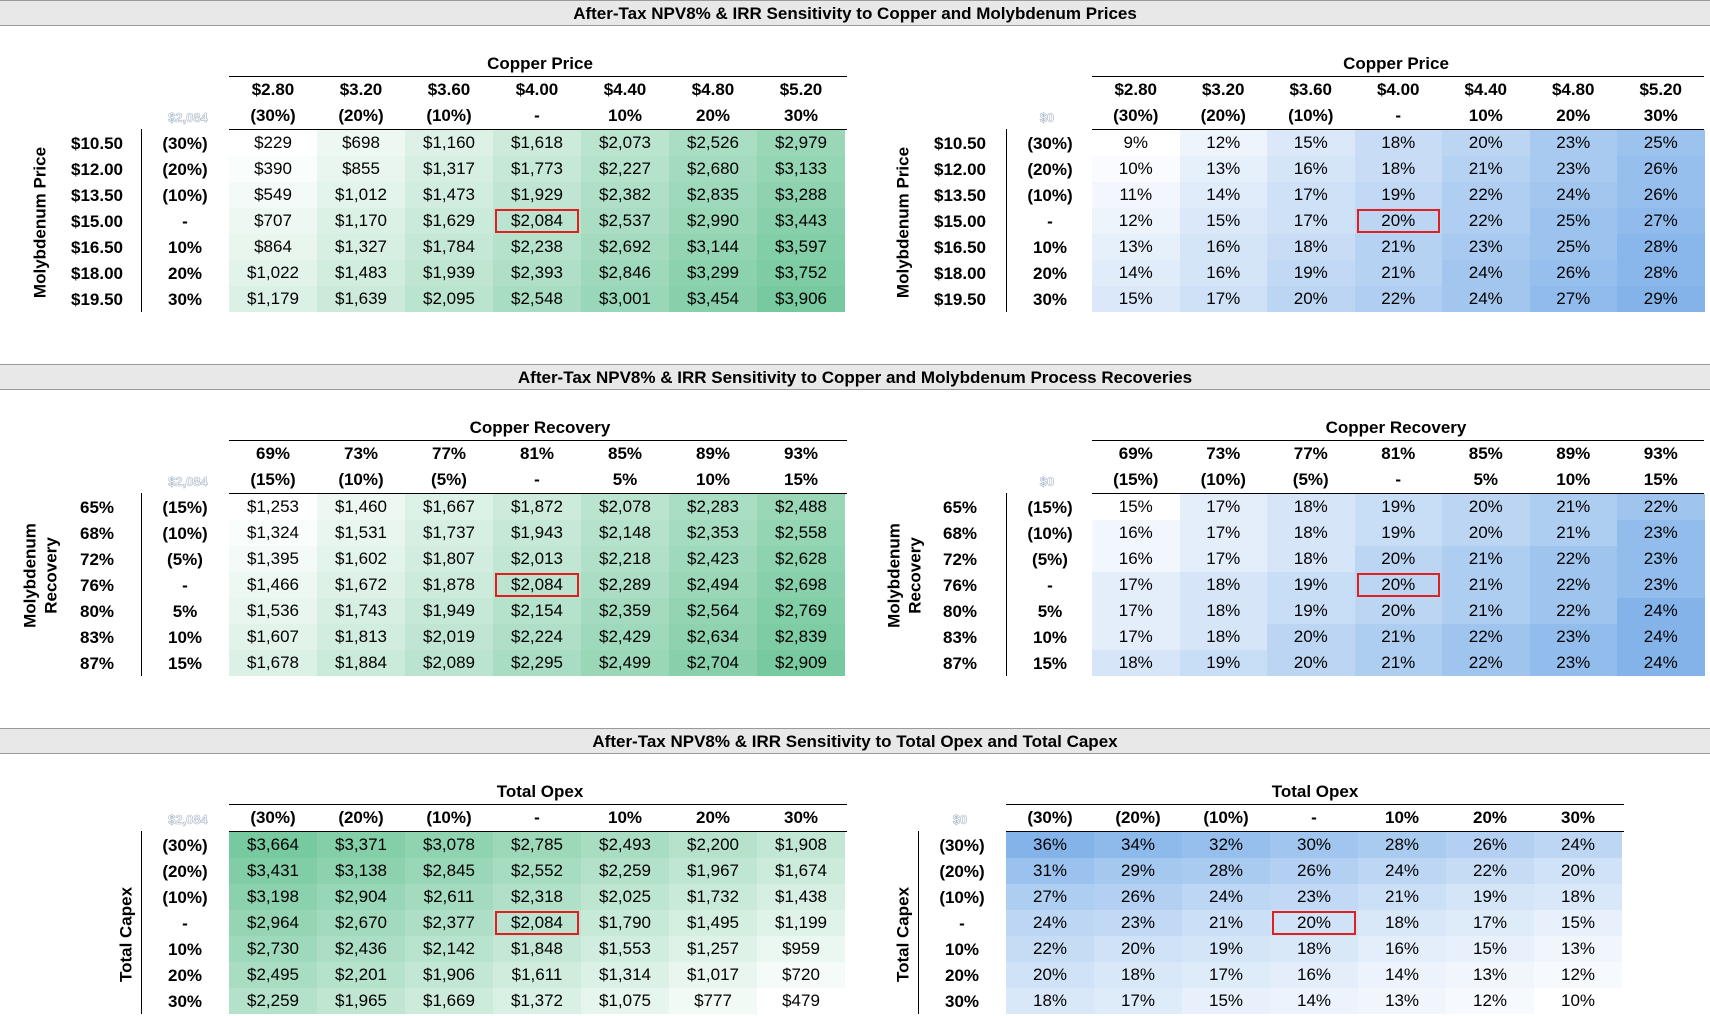 This screenshot has width=1710, height=1016. What do you see at coordinates (537, 949) in the screenshot?
I see `table-cell: $1,848` at bounding box center [537, 949].